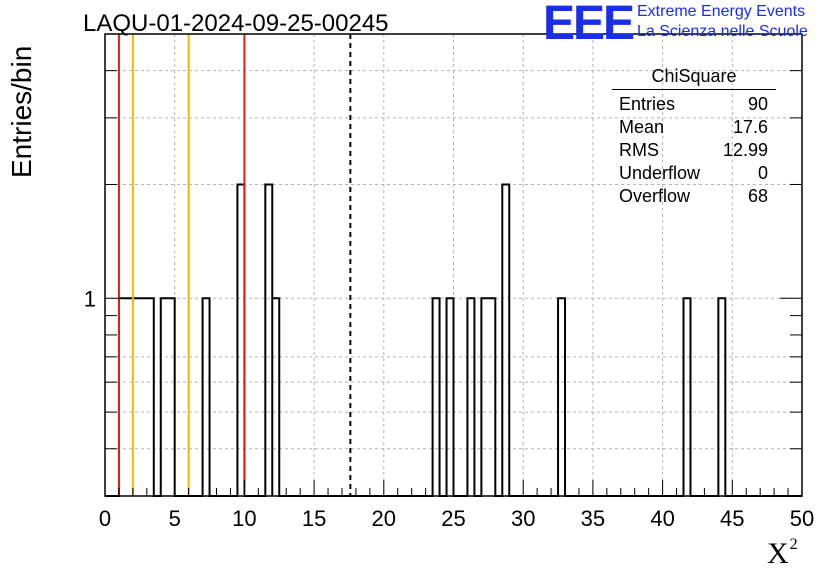 The height and width of the screenshot is (572, 836). I want to click on stats-value: 17.6, so click(750, 127).